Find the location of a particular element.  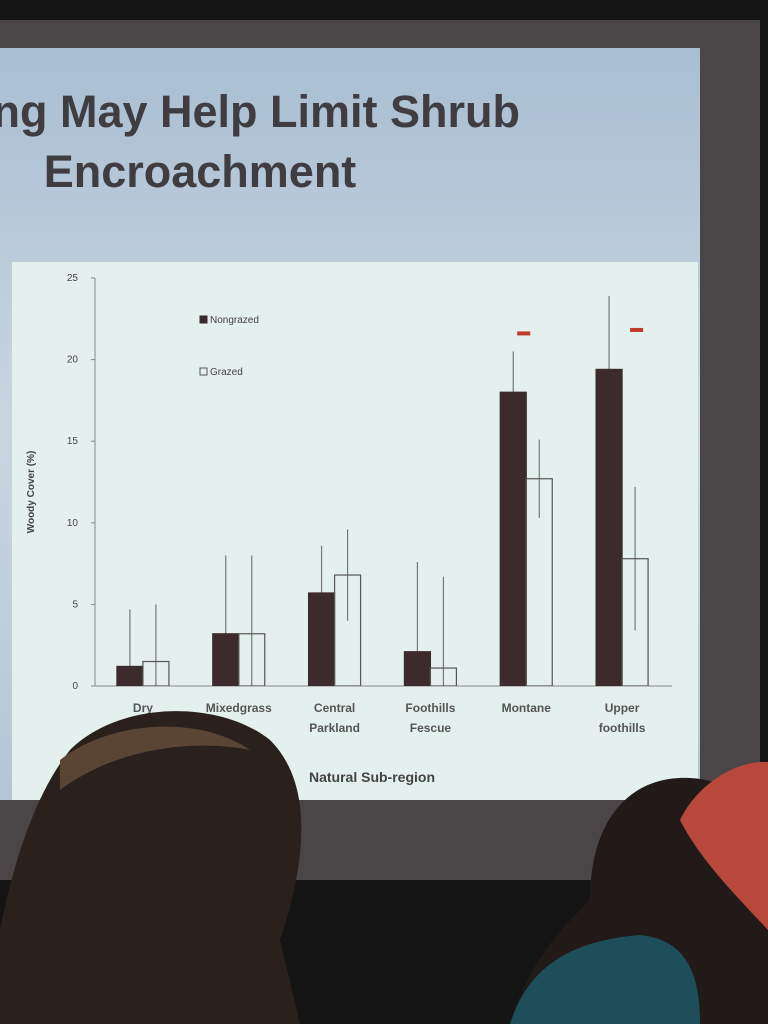

audience-jacket is located at coordinates (605, 979).